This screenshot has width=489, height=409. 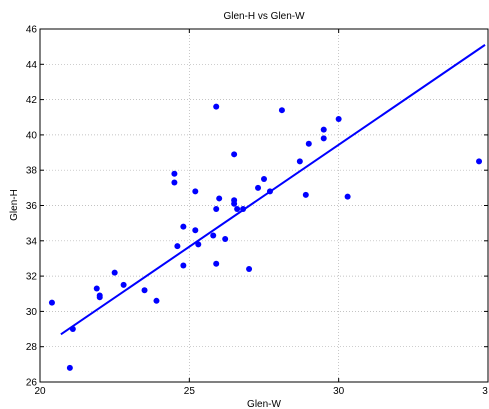 What do you see at coordinates (32, 135) in the screenshot?
I see `y-tick-label: 40` at bounding box center [32, 135].